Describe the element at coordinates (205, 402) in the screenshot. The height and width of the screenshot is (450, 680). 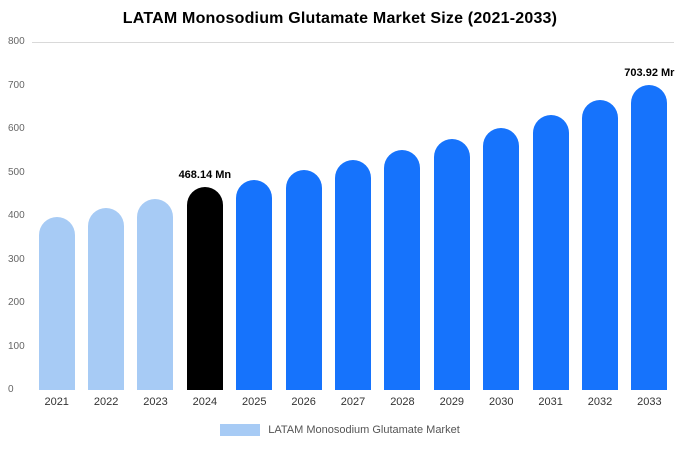
I see `x-tick-label: 2024` at that location.